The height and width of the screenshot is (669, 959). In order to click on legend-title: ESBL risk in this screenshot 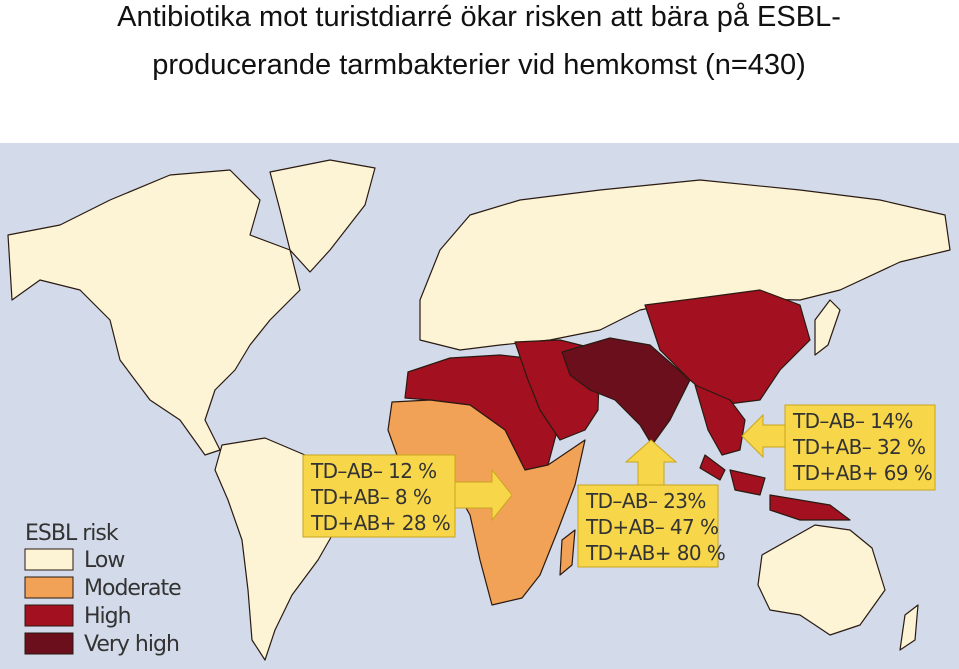, I will do `click(72, 533)`.